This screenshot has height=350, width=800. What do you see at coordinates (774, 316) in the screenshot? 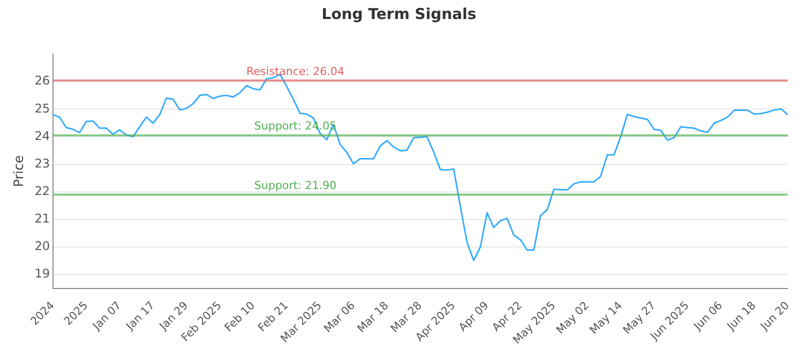
I see `x-tick-label: Jun 20` at bounding box center [774, 316].